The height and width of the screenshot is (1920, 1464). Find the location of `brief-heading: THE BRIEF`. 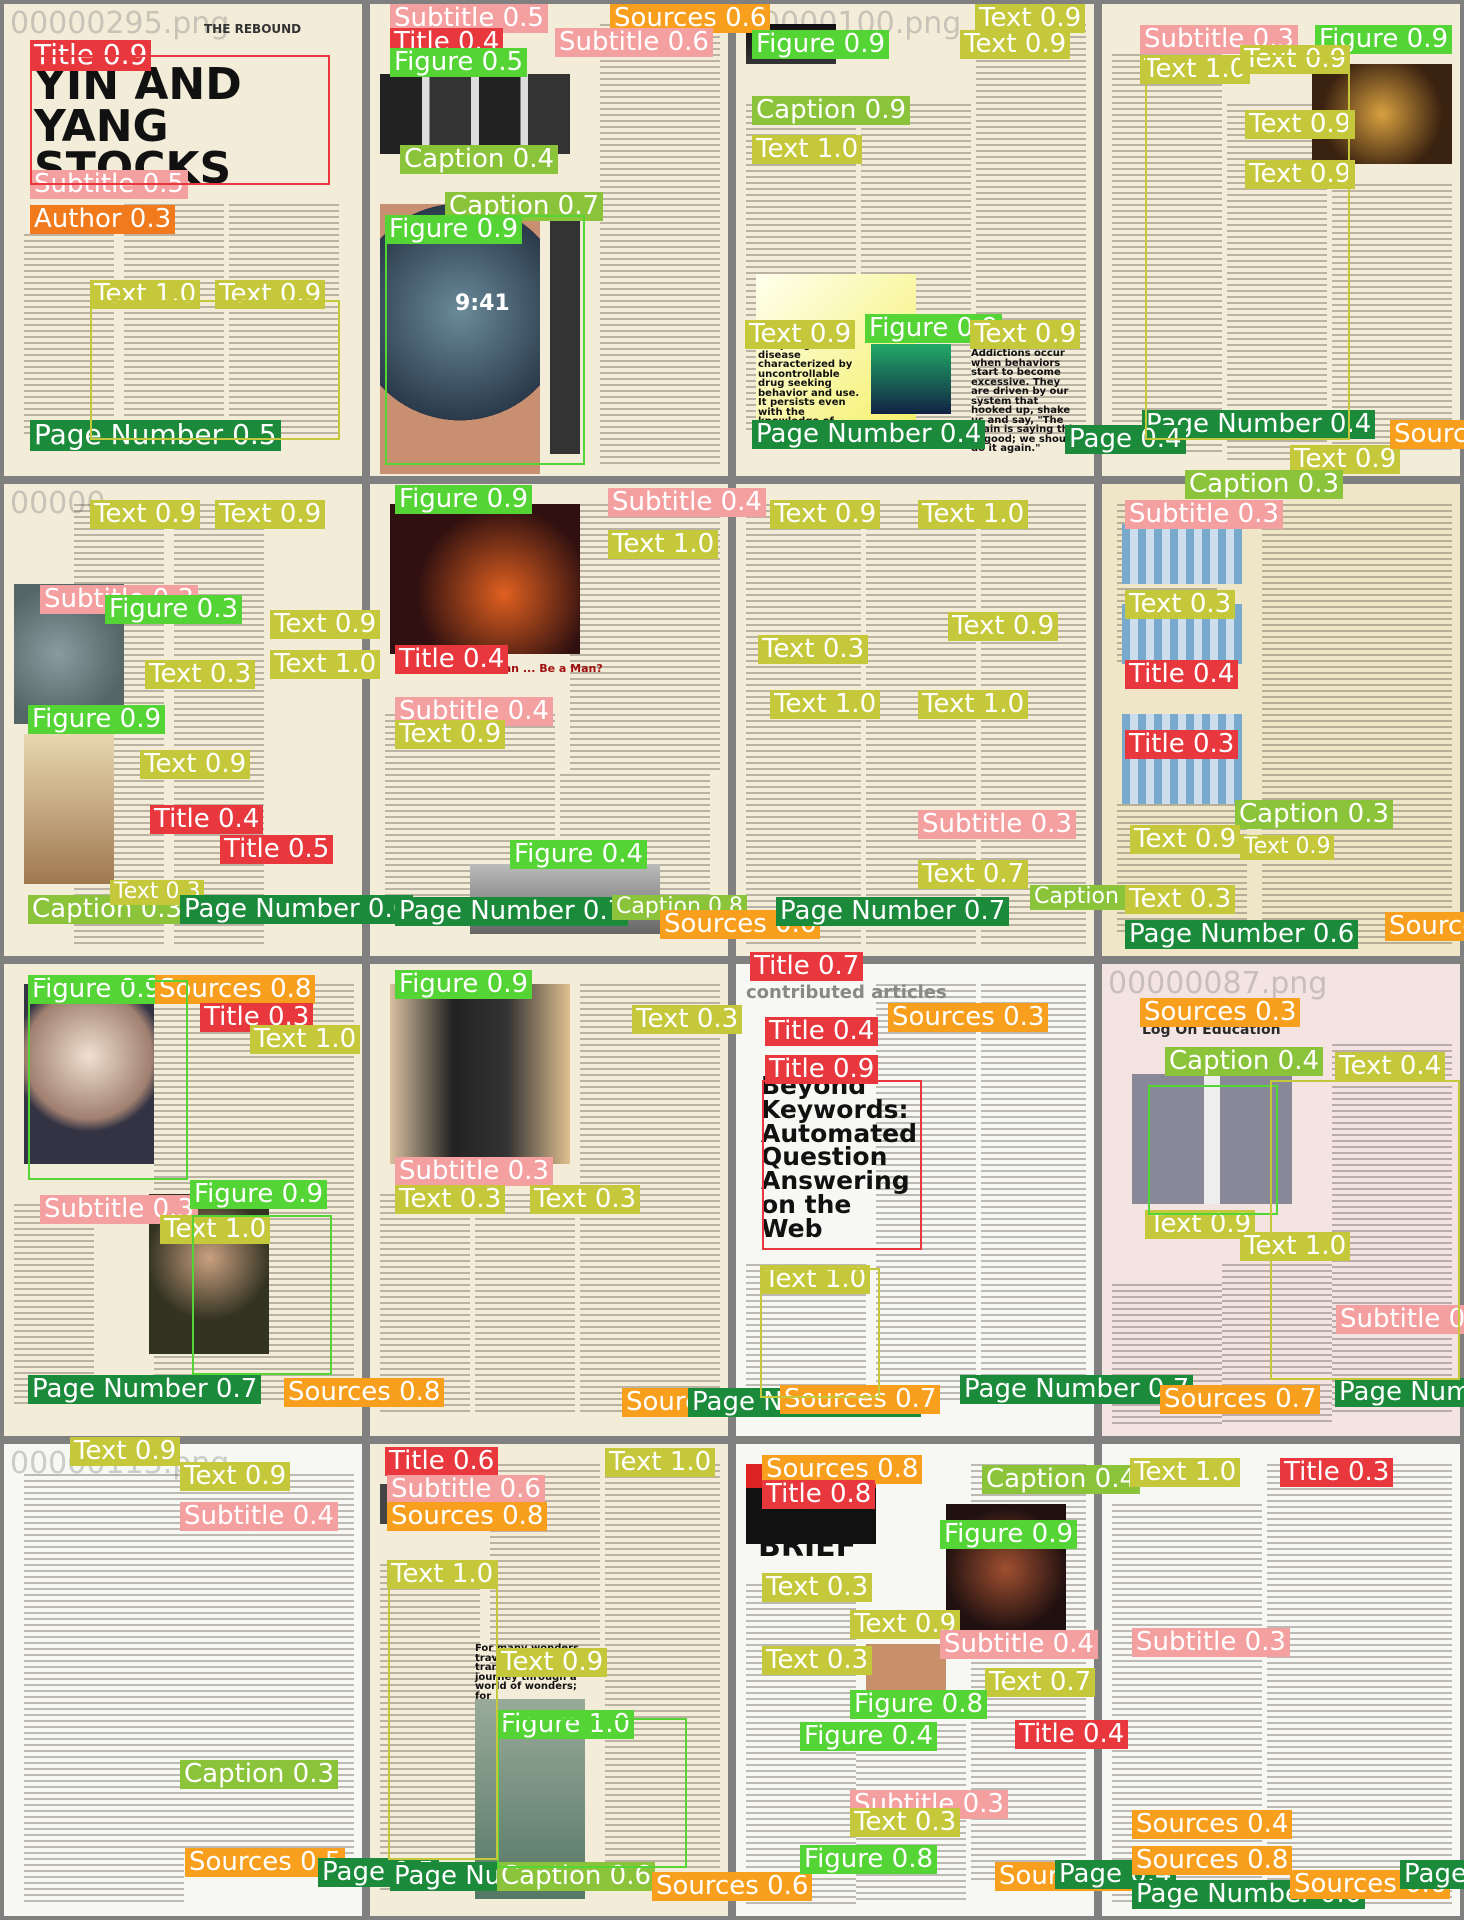

brief-heading: THE BRIEF is located at coordinates (807, 1532).